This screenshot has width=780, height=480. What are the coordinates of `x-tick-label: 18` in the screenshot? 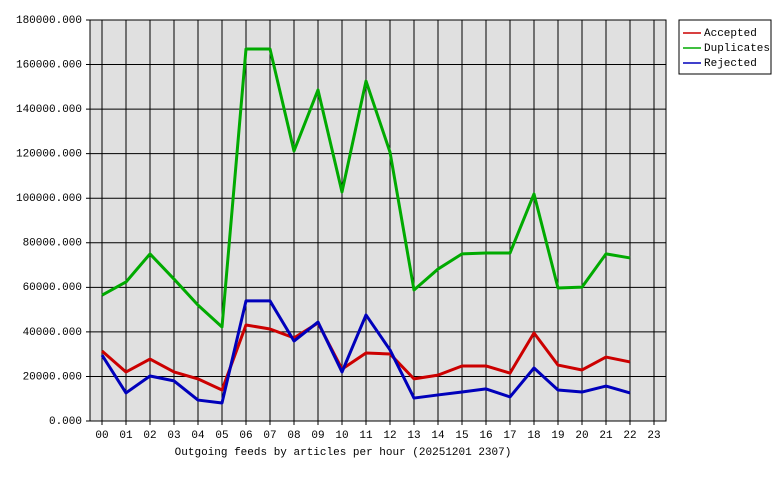 It's located at (533, 436).